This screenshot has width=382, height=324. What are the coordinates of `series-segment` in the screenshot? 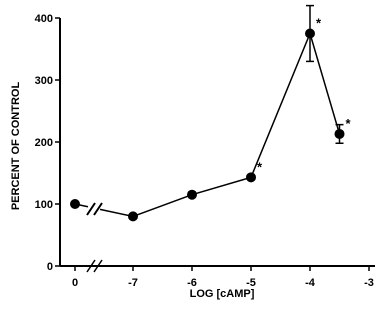 It's located at (116, 213).